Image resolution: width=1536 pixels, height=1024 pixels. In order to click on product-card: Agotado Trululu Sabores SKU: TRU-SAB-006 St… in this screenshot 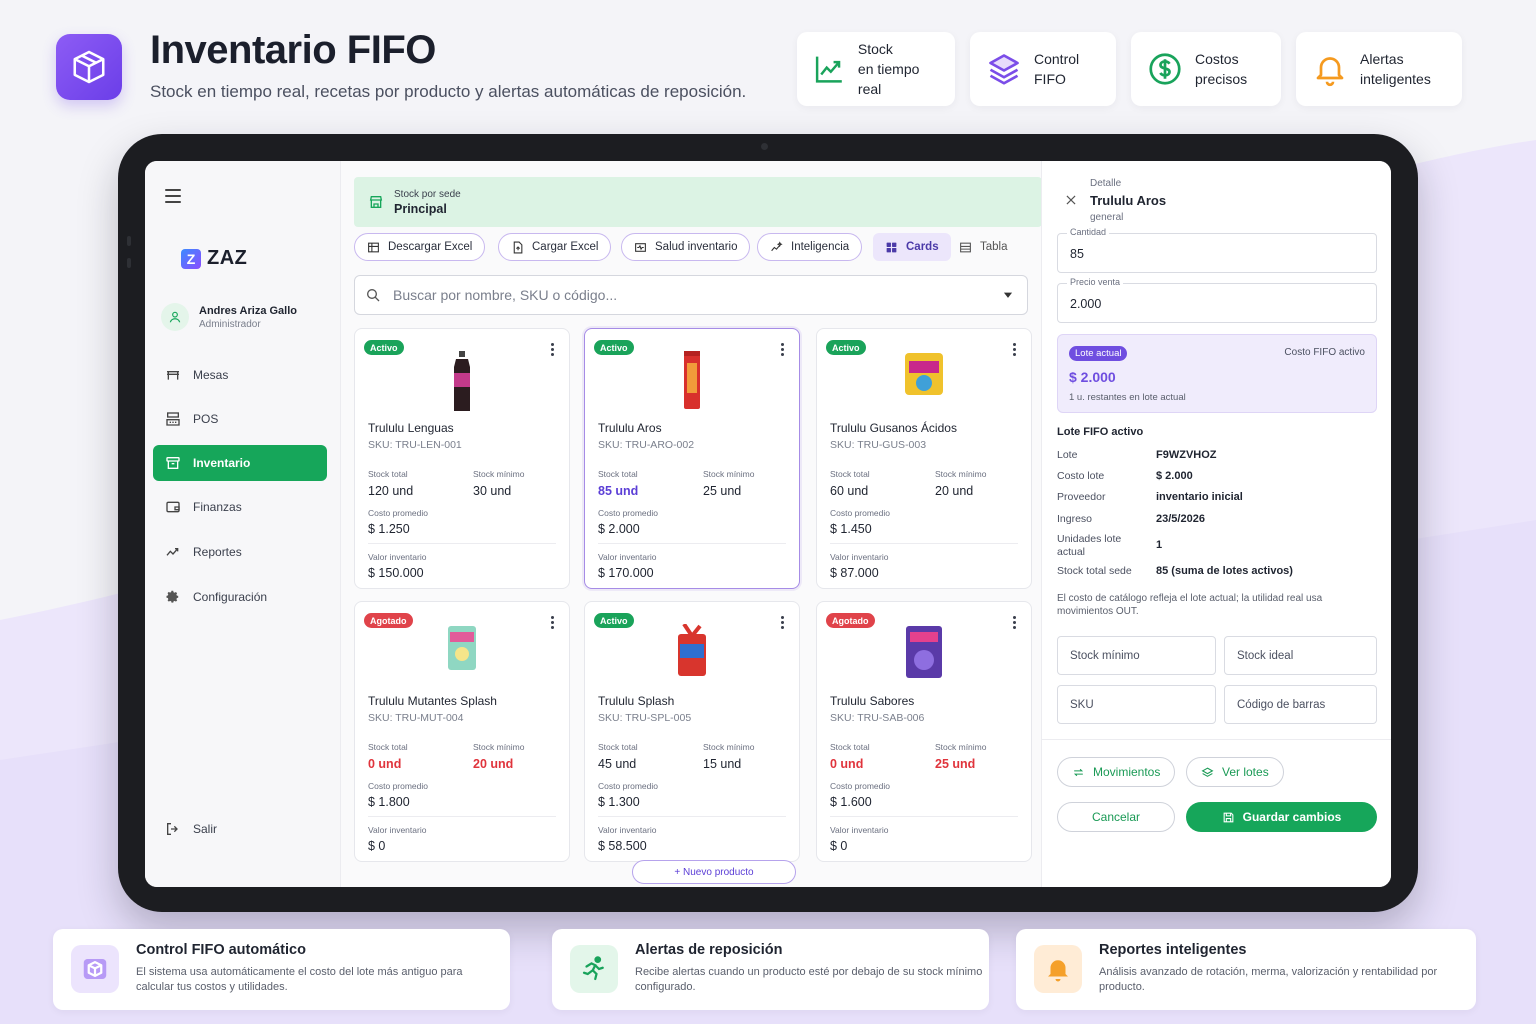, I will do `click(924, 731)`.